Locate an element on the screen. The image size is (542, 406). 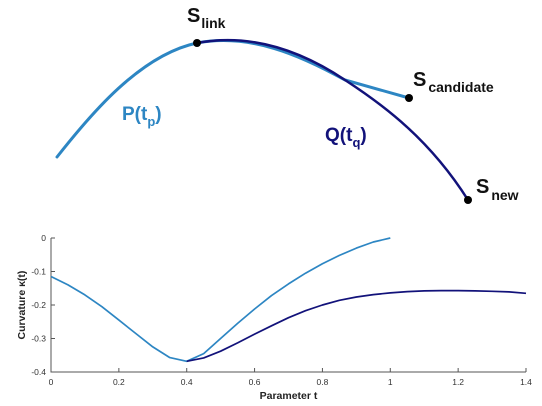
s-new-subscript: new is located at coordinates (504, 195).